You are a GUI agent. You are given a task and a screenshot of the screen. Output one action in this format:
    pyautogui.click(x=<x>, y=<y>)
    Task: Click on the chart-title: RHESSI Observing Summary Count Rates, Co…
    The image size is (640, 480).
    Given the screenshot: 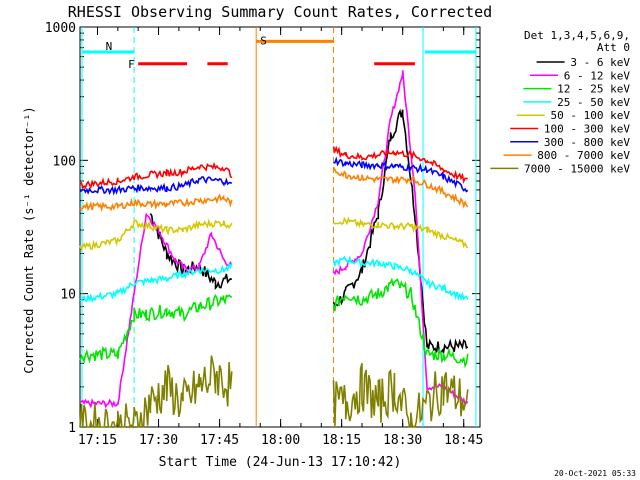 What is the action you would take?
    pyautogui.click(x=280, y=12)
    